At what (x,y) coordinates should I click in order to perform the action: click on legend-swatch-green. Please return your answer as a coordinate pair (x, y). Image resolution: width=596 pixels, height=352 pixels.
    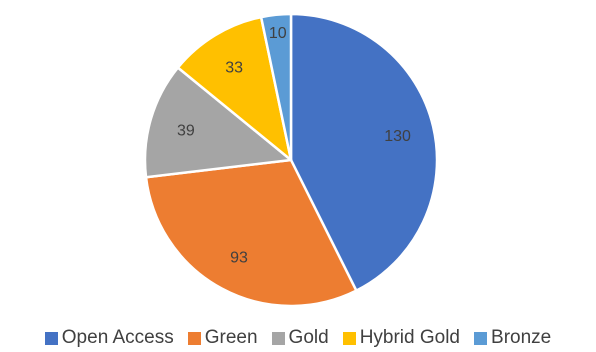
    Looking at the image, I should click on (194, 338).